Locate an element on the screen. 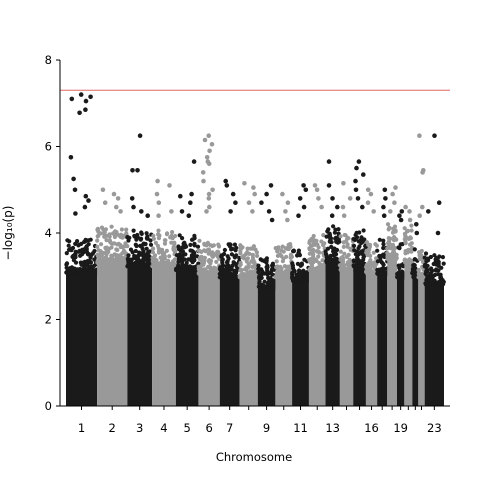 The image size is (480, 480). chromosome-5-points is located at coordinates (187, 282).